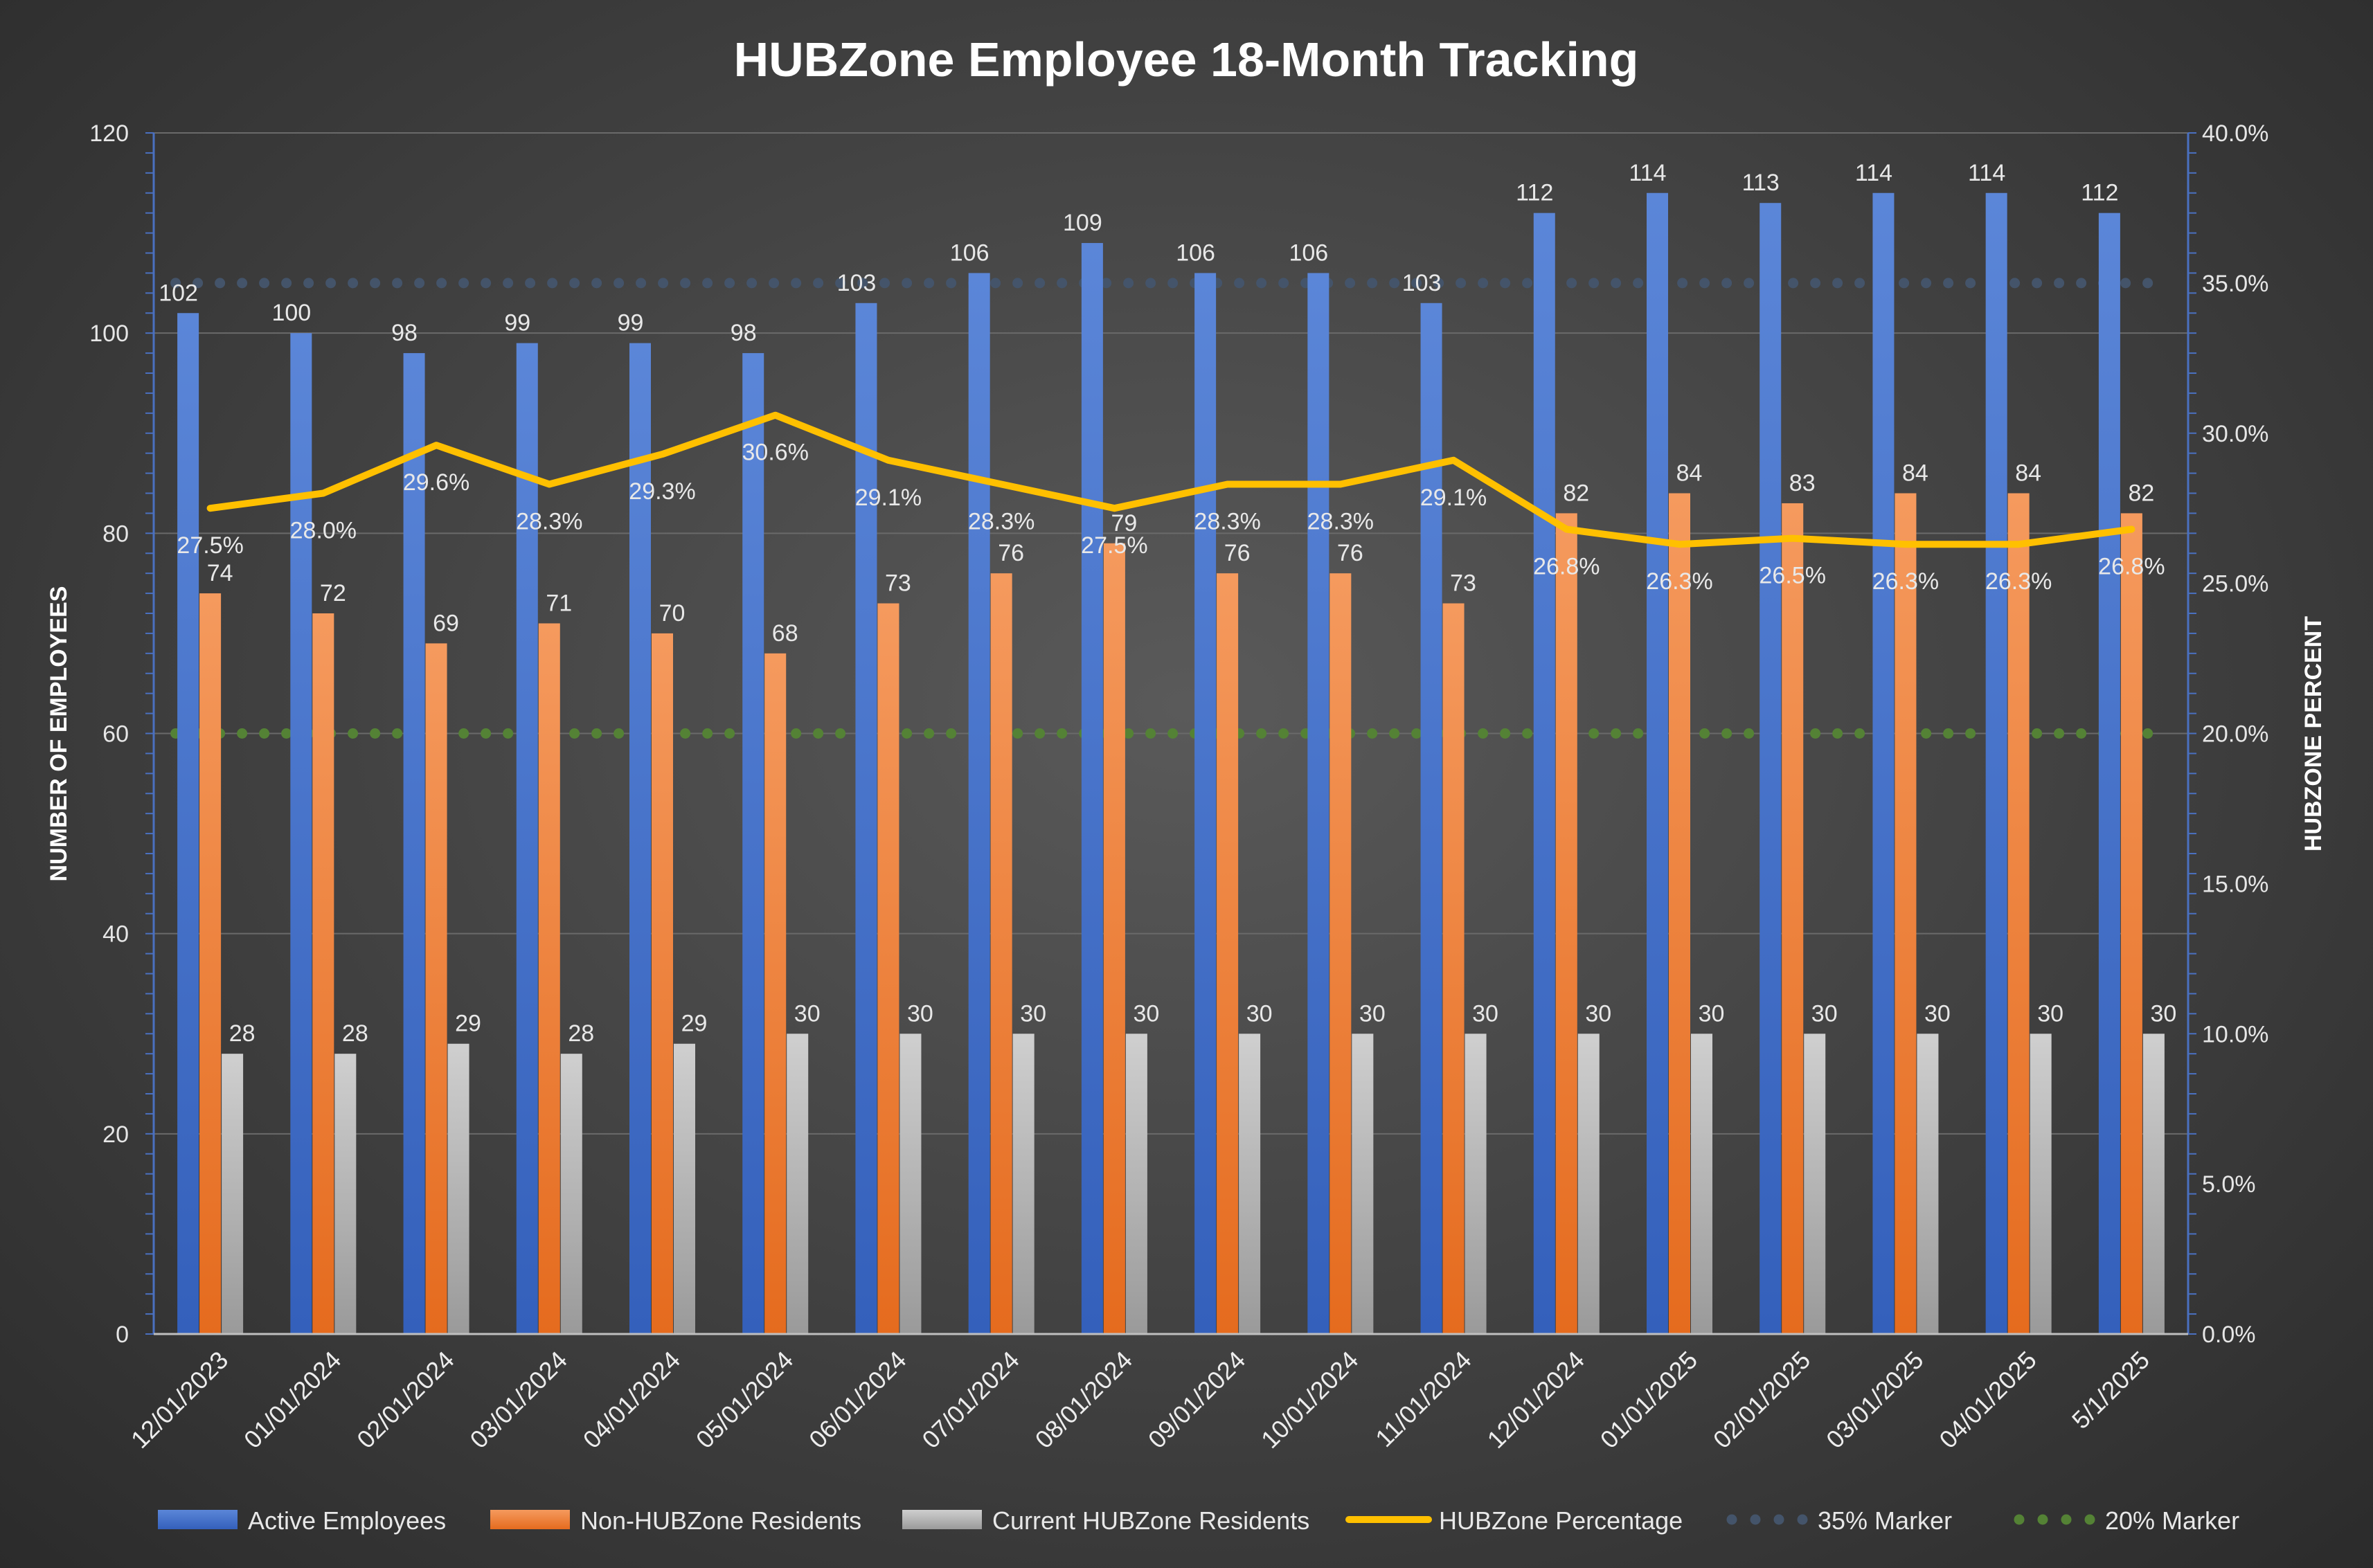 This screenshot has height=1568, width=2373. Describe the element at coordinates (1227, 521) in the screenshot. I see `data-label-percentage: 28.3%` at that location.